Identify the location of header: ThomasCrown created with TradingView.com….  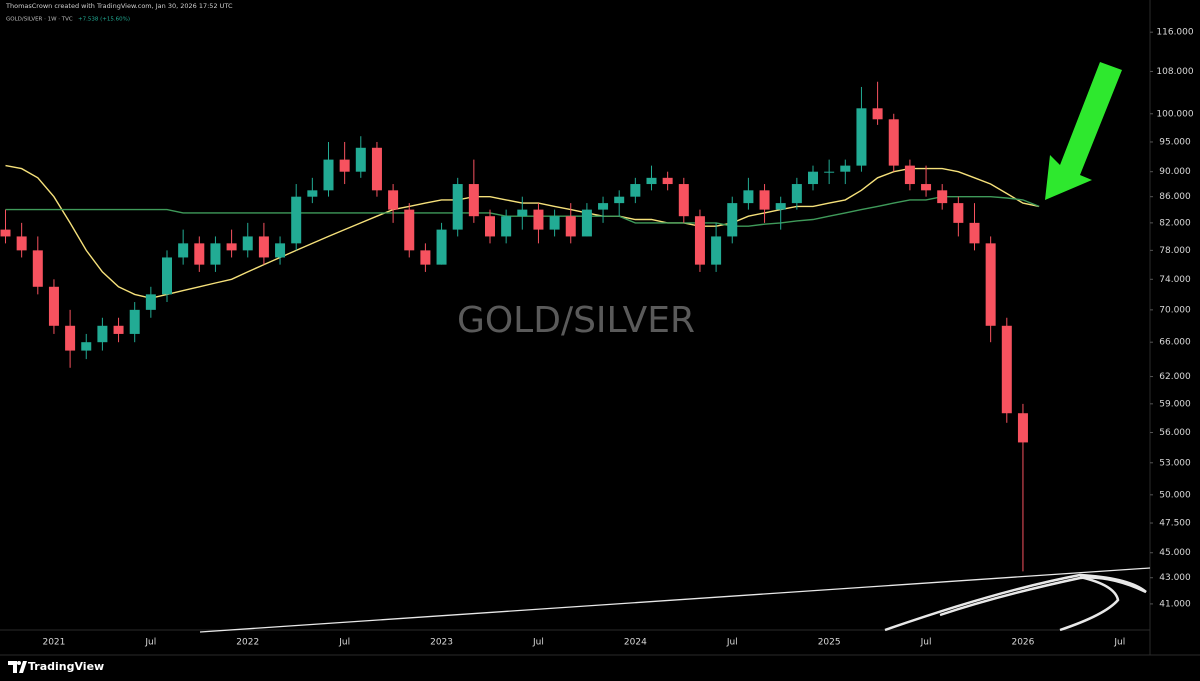
(119, 6).